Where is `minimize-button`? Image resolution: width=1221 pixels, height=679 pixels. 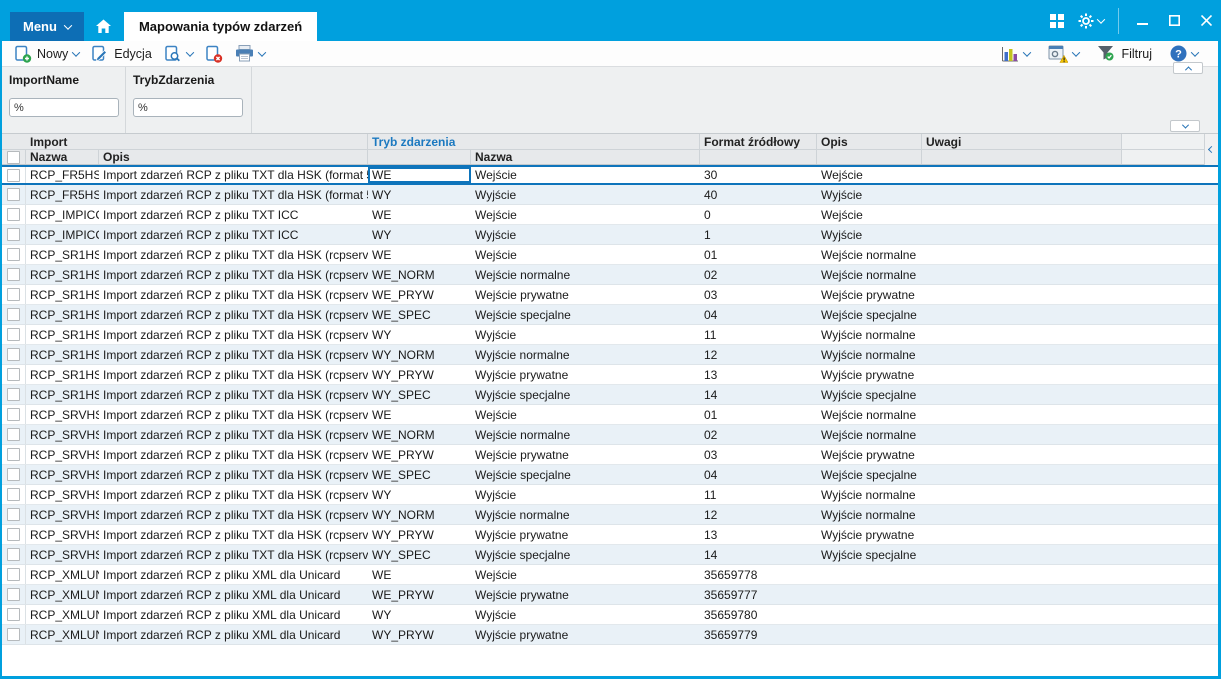 minimize-button is located at coordinates (1142, 21).